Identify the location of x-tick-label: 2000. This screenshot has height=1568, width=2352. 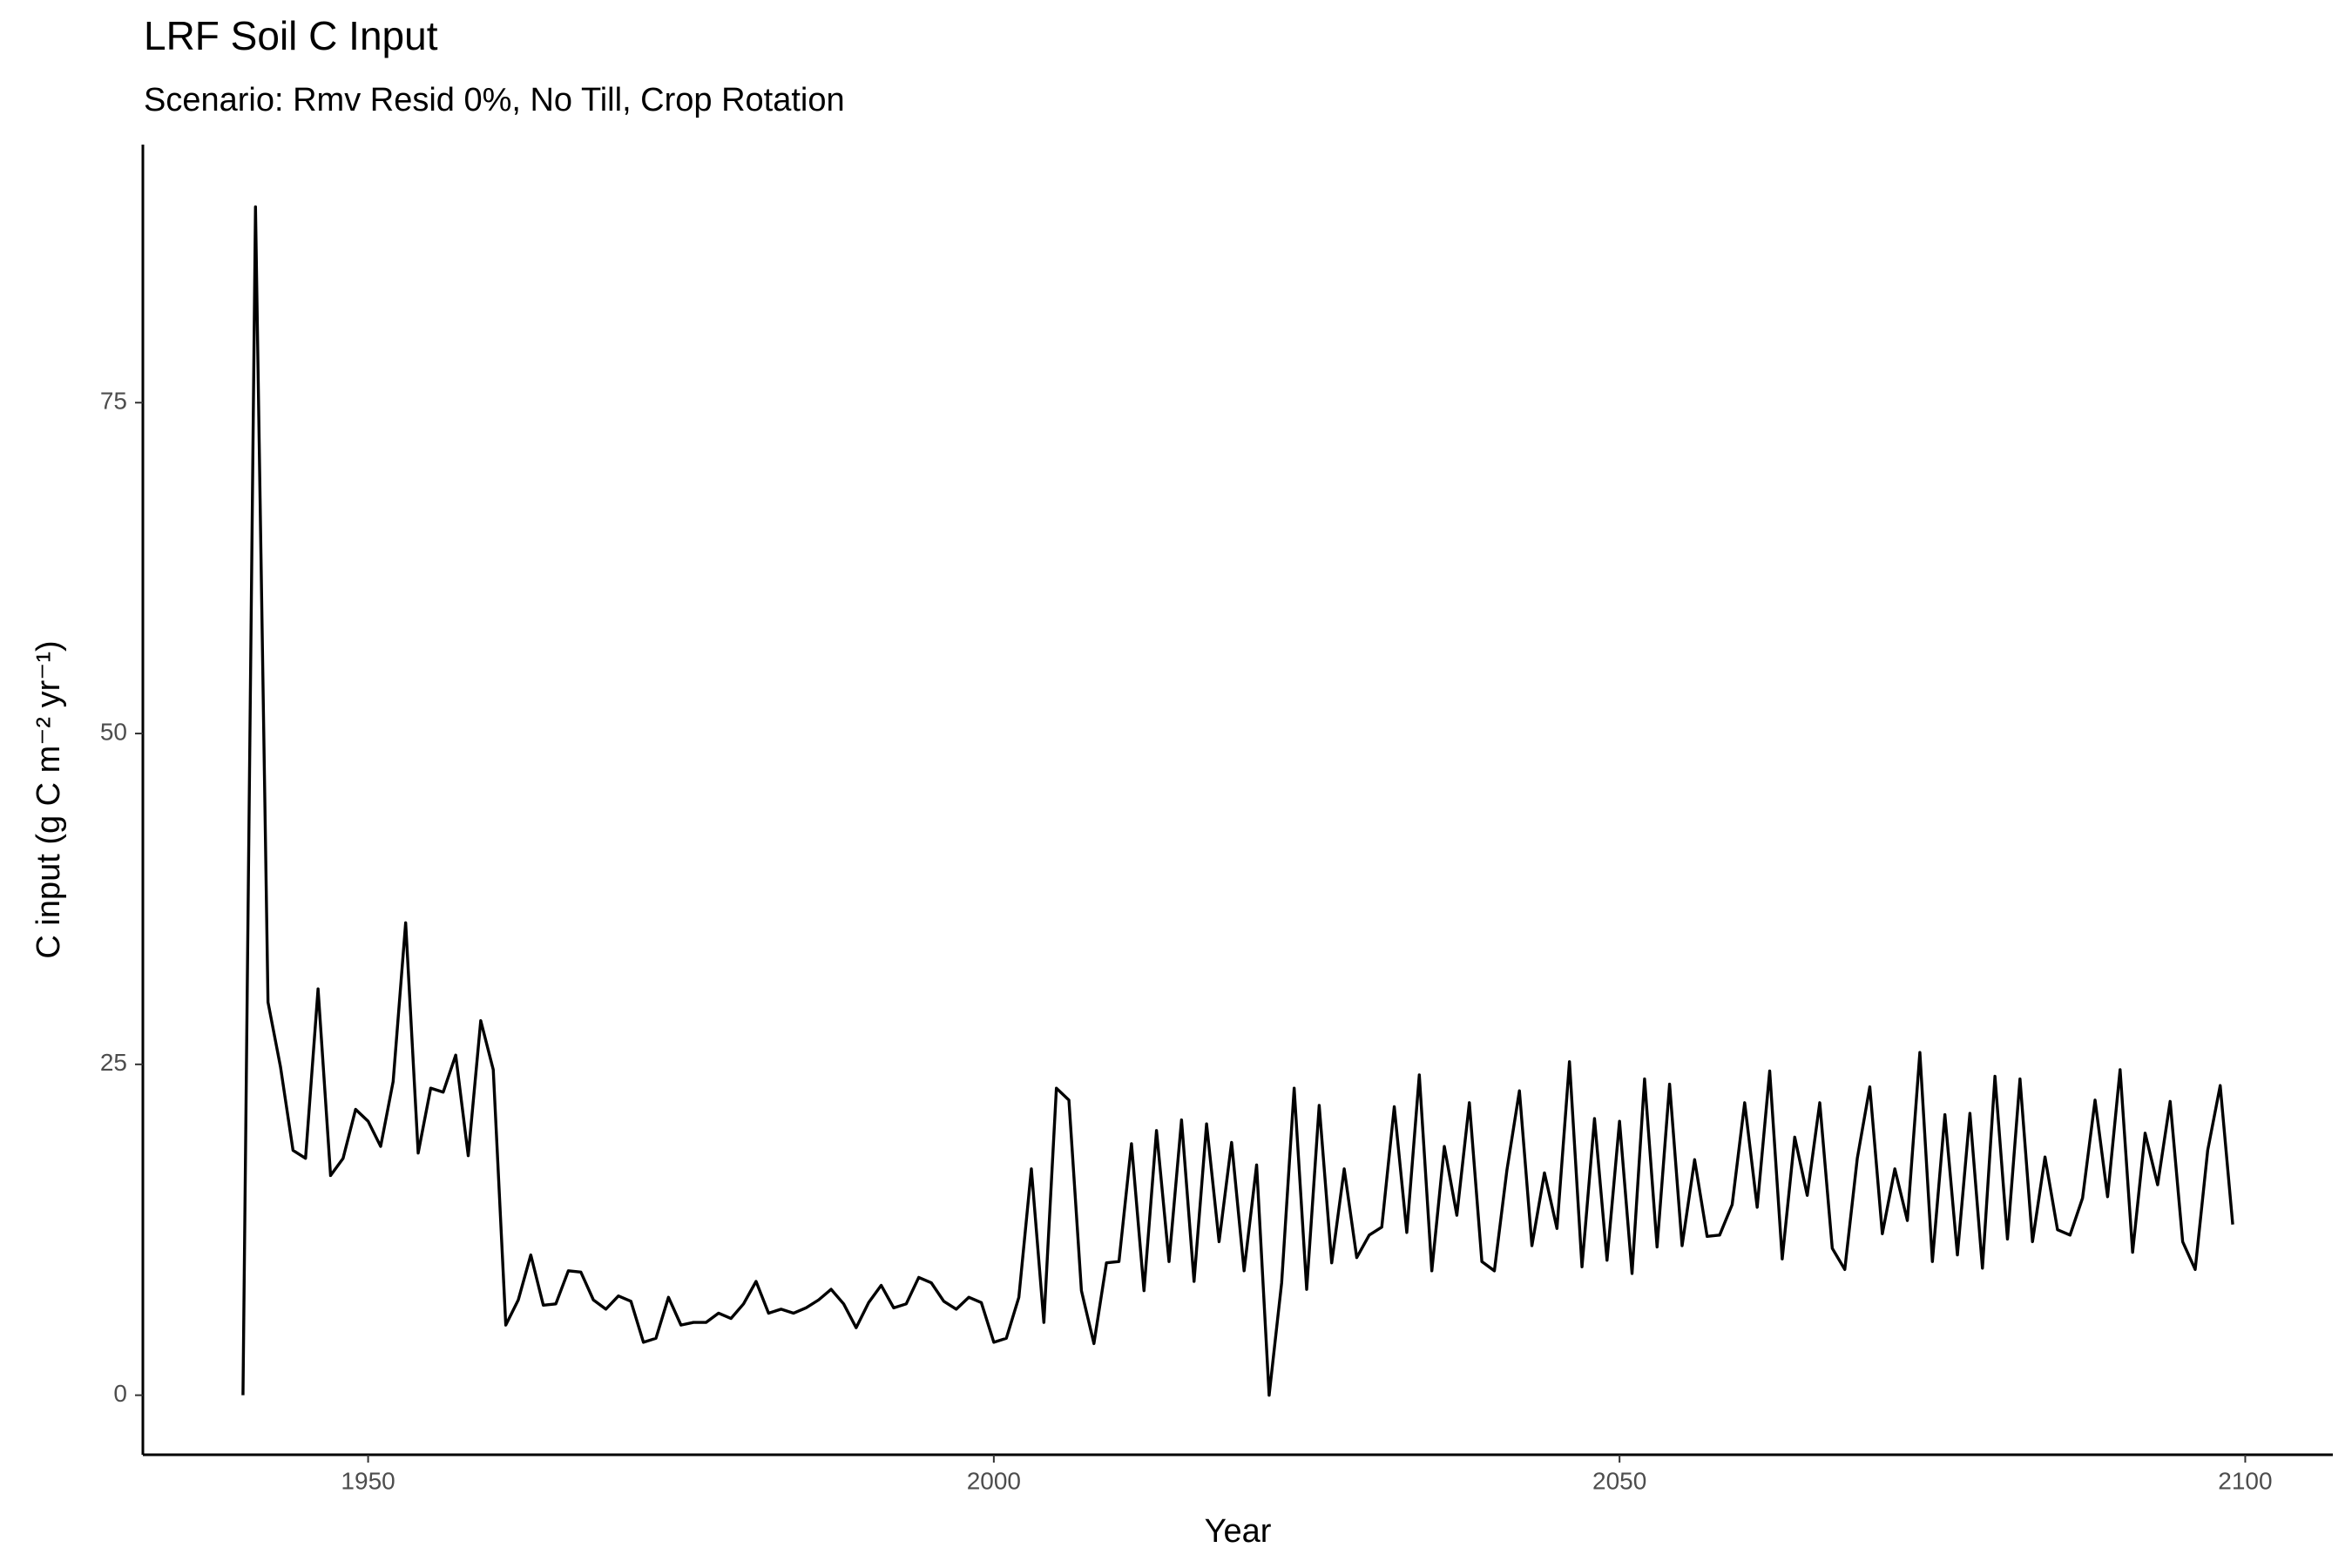
(994, 1480).